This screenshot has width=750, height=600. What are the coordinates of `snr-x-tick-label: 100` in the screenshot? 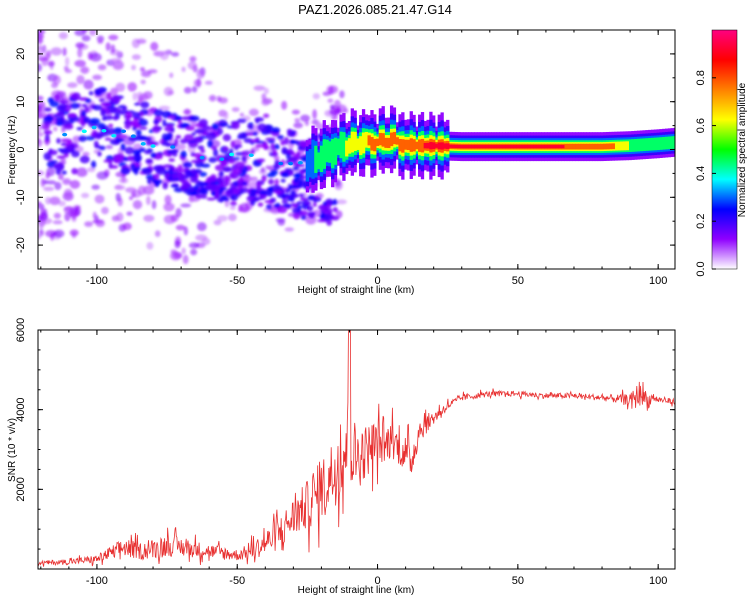 It's located at (658, 581).